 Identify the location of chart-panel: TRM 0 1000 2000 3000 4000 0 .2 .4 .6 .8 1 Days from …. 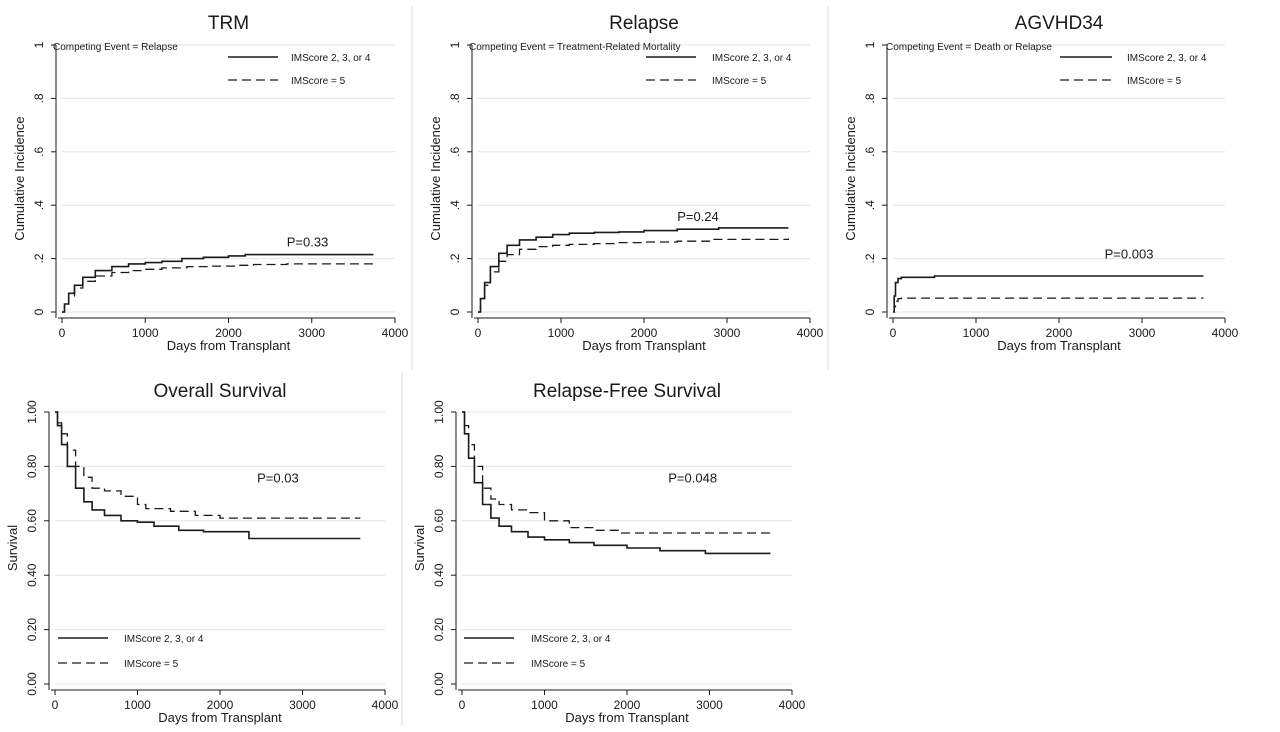
(210, 183).